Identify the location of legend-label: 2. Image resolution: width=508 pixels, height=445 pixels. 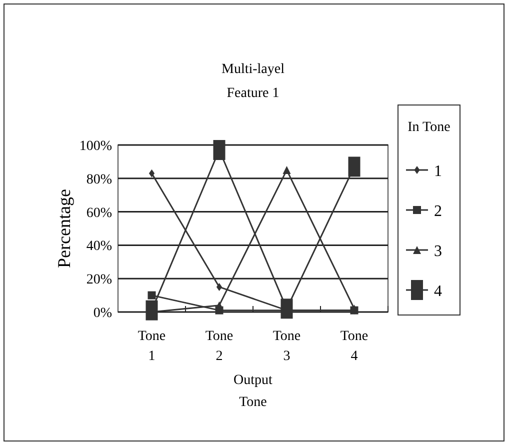
(438, 211).